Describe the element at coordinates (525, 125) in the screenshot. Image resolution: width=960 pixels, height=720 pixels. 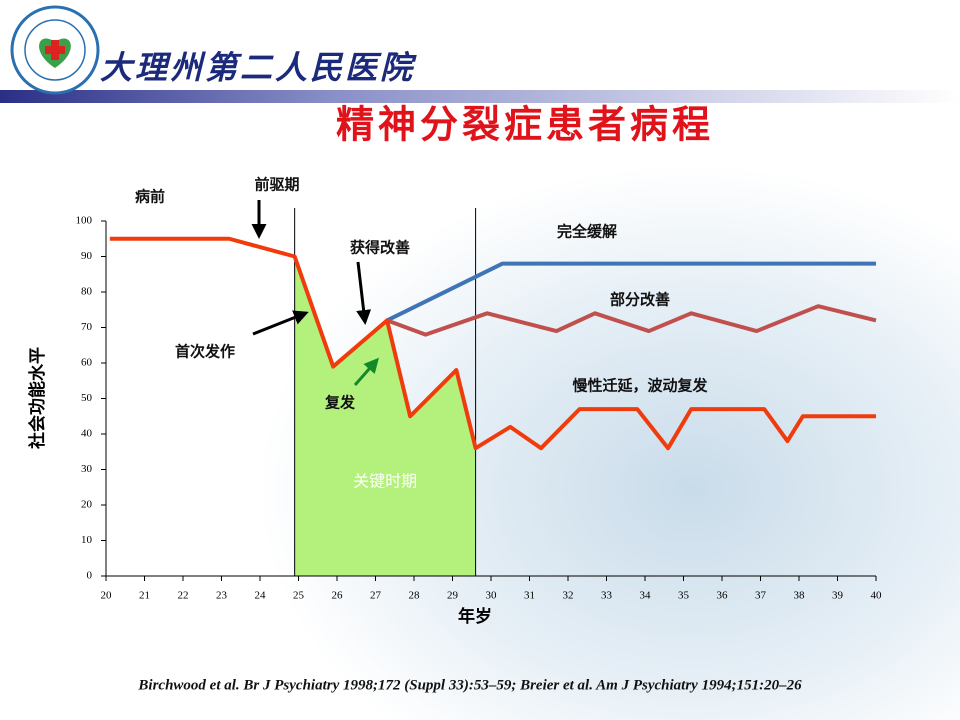
I see `chart-title: 精神分裂症患者病程` at that location.